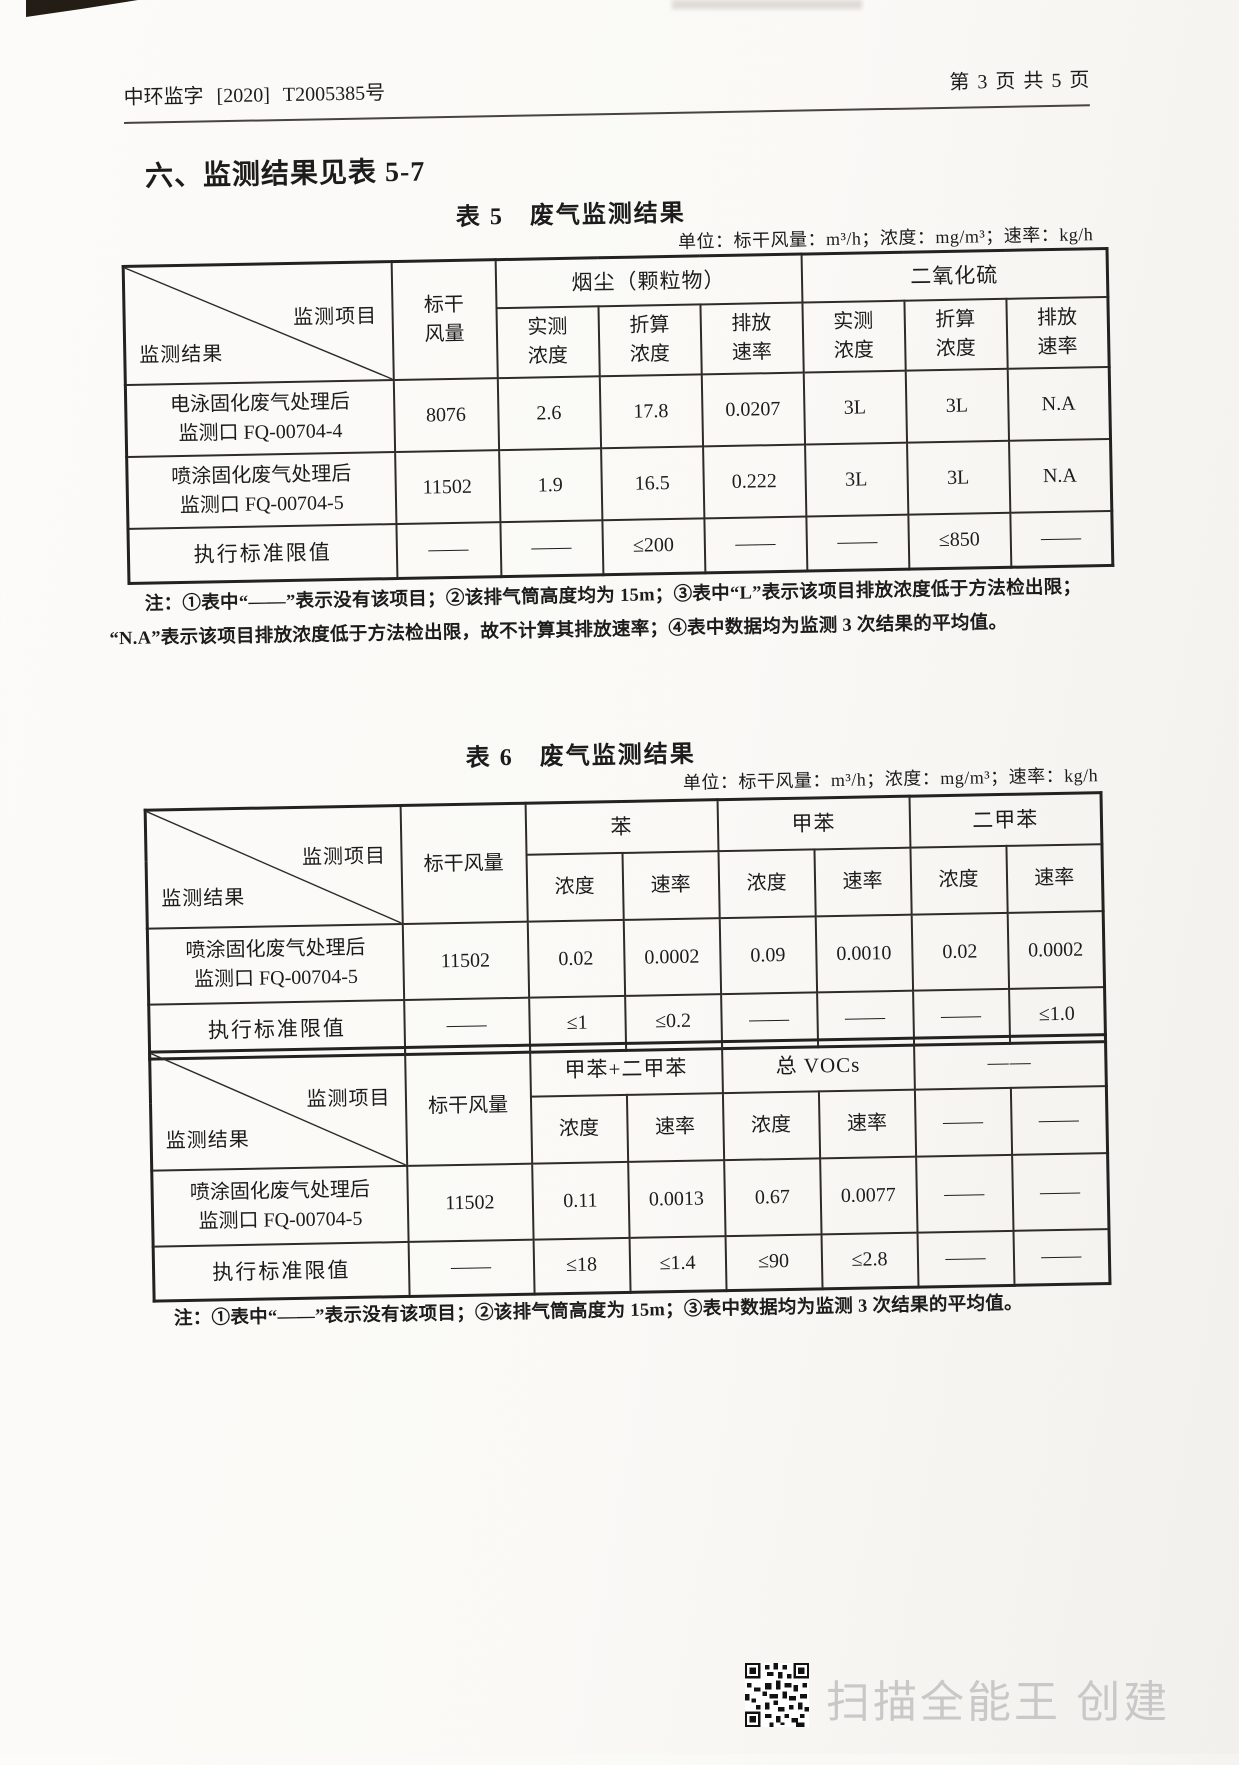 This screenshot has height=1765, width=1239. Describe the element at coordinates (959, 540) in the screenshot. I see `limit-value: ≤850` at that location.